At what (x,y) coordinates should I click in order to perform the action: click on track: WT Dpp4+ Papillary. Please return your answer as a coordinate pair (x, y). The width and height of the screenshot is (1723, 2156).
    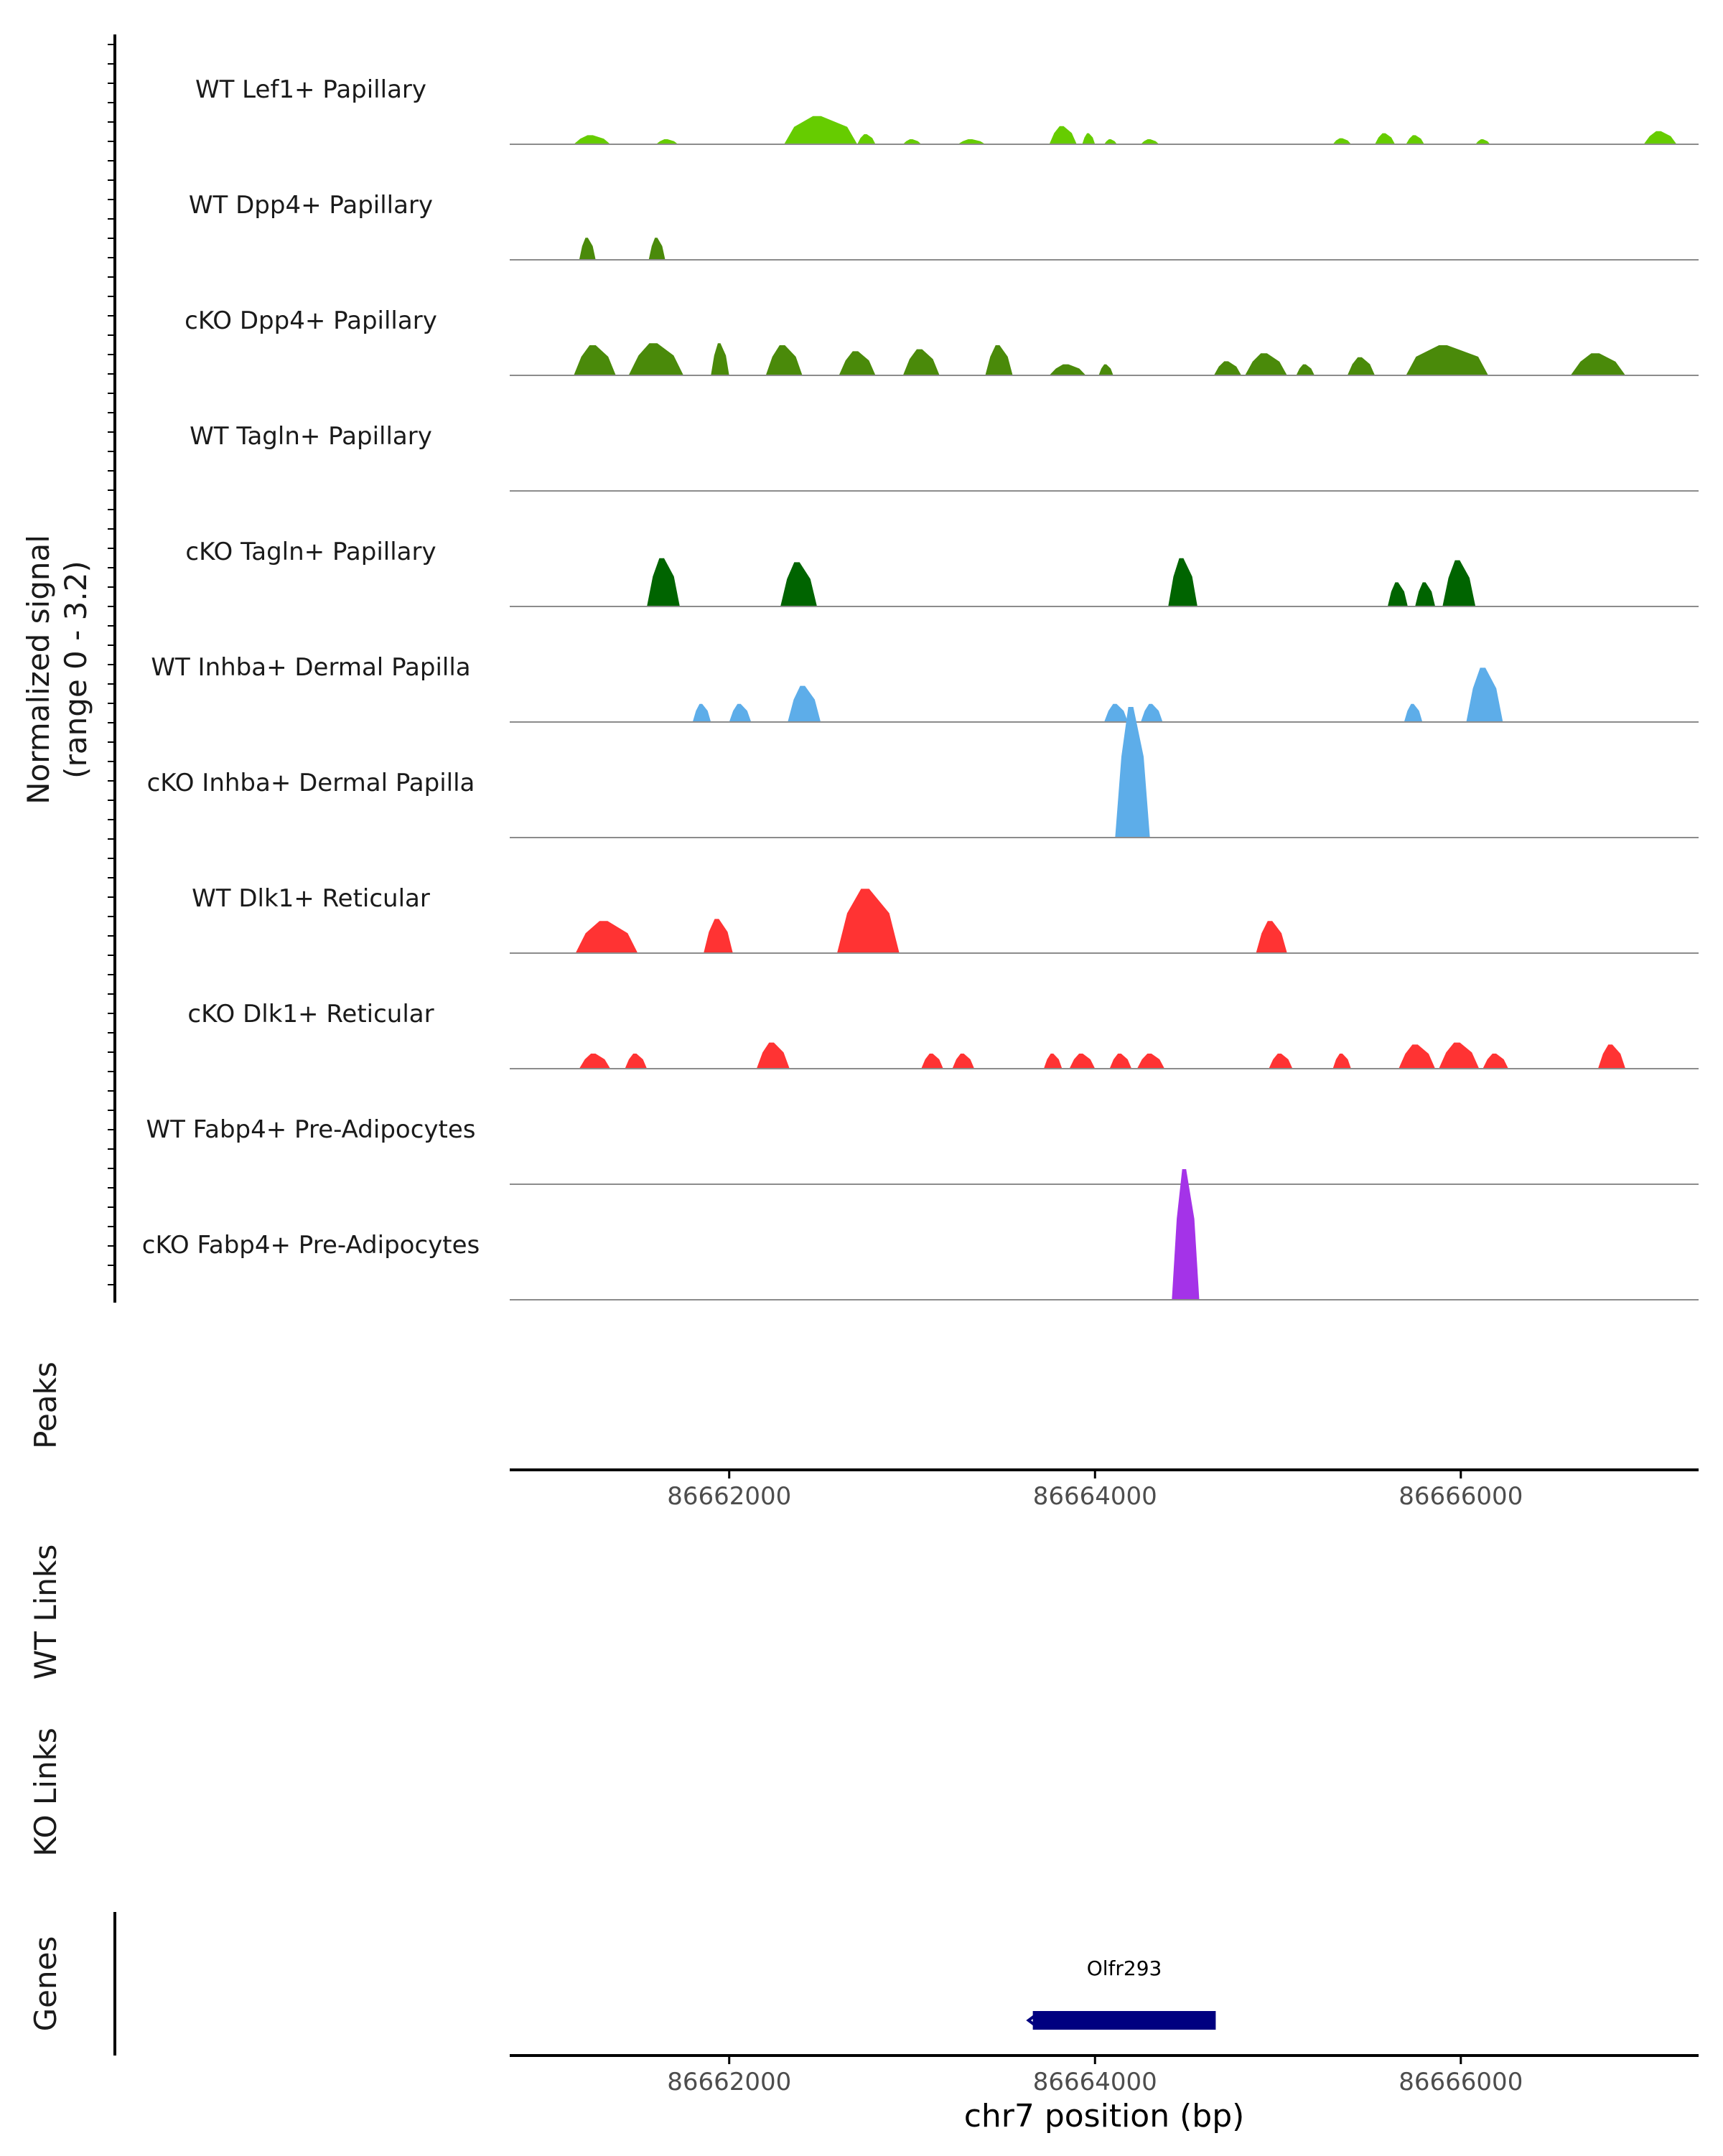
    Looking at the image, I should click on (944, 226).